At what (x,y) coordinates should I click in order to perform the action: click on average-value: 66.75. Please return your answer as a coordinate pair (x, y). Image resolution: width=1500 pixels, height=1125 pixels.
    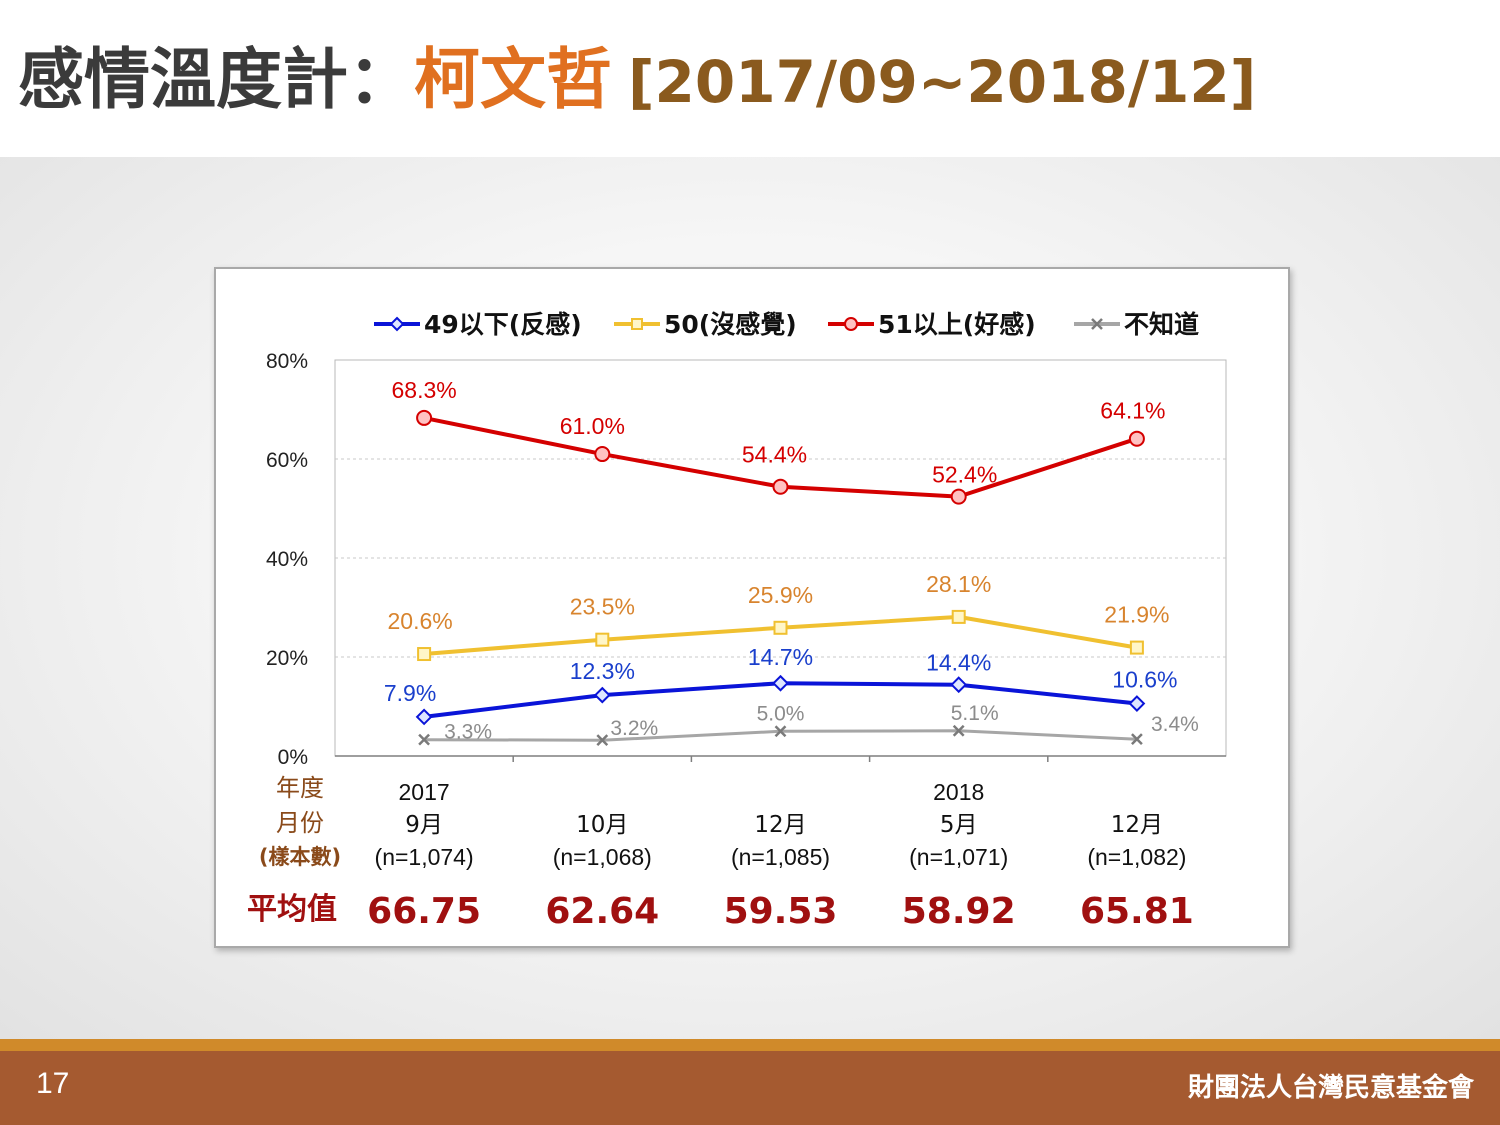
    Looking at the image, I should click on (424, 911).